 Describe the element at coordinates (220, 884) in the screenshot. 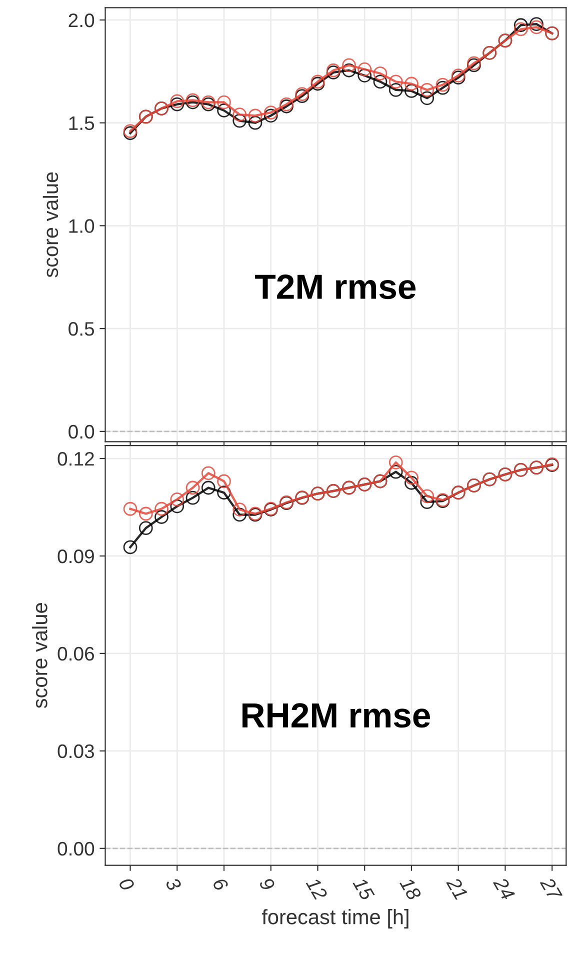

I see `x-tick-label: 6` at that location.